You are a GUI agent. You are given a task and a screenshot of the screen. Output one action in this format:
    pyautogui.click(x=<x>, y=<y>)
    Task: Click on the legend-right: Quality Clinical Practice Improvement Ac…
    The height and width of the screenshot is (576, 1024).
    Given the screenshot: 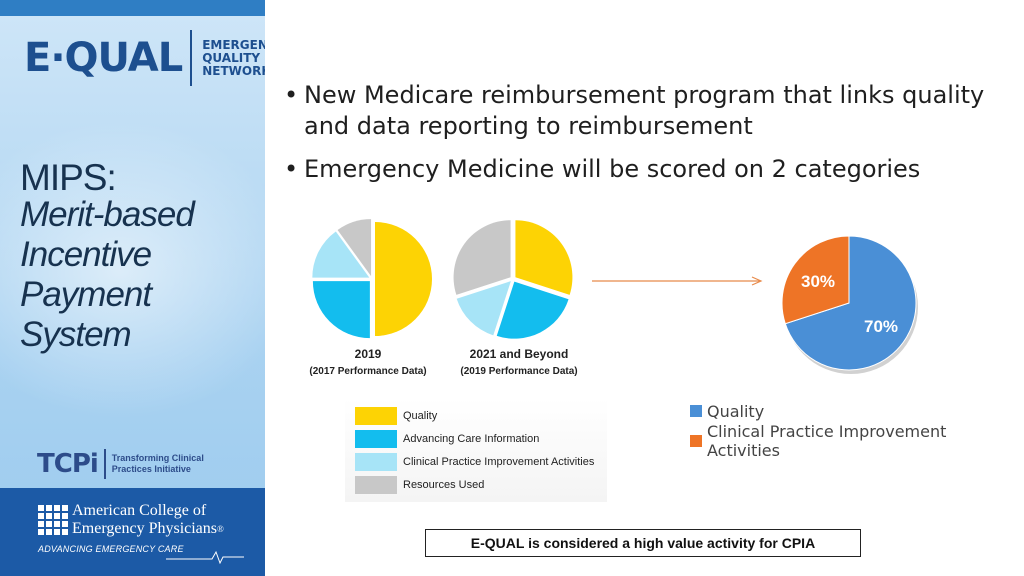 What is the action you would take?
    pyautogui.click(x=857, y=428)
    